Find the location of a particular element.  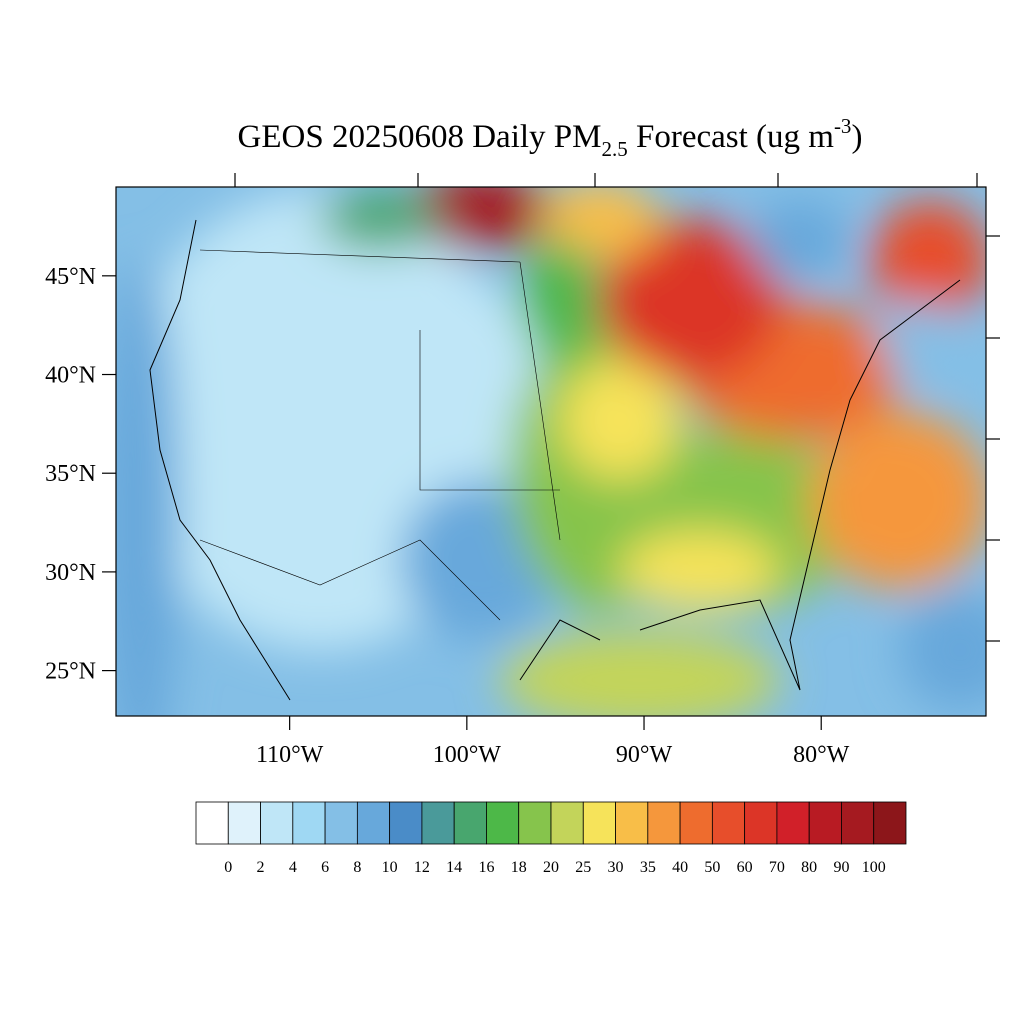

colorbar-label: 10 is located at coordinates (390, 867).